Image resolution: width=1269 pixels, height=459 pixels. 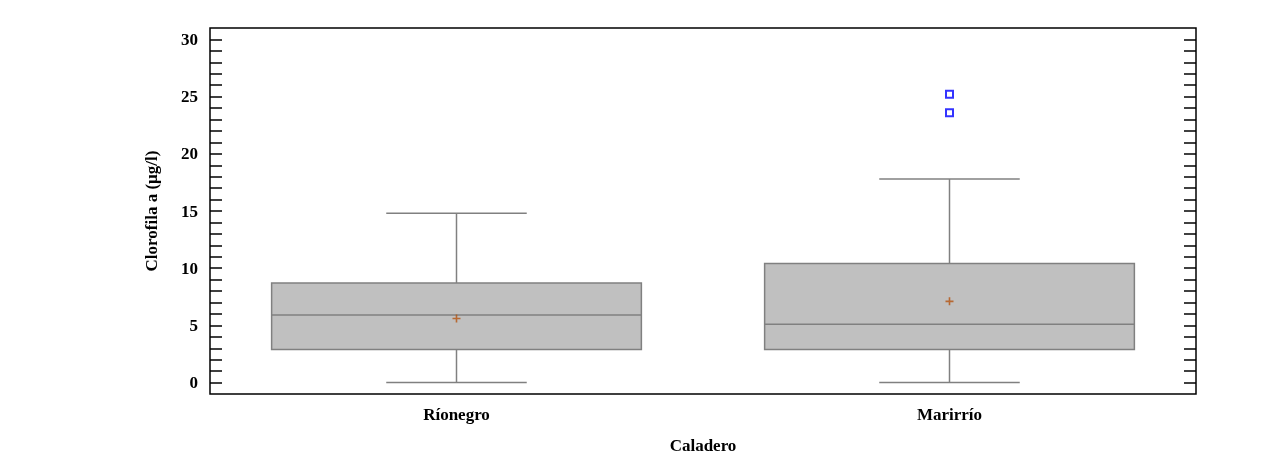 I want to click on x-tick-label: Ríonegro, so click(x=456, y=414).